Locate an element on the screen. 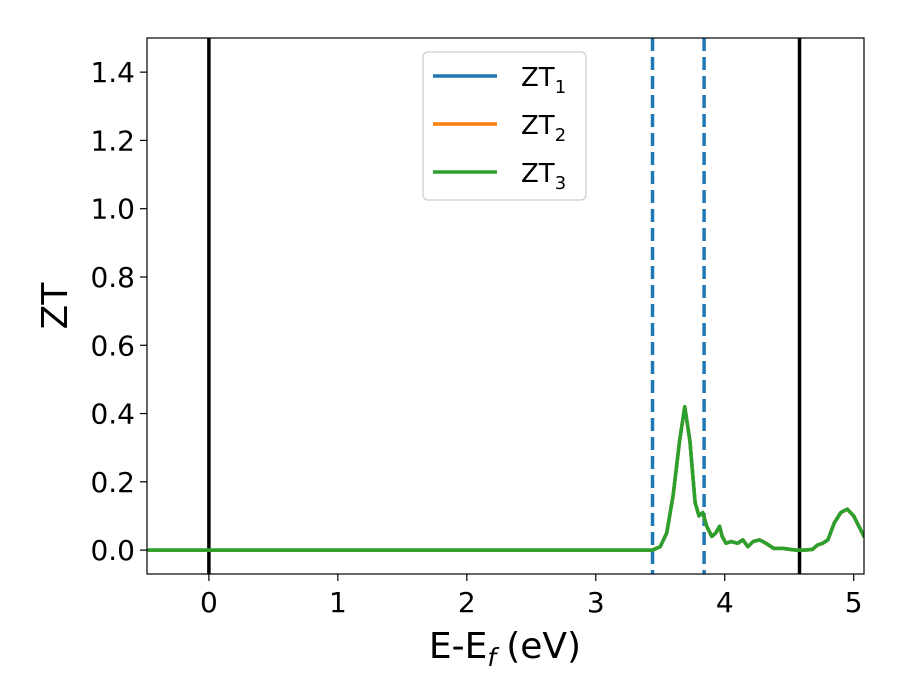 The height and width of the screenshot is (700, 900). x-tick-label: 4 is located at coordinates (725, 602).